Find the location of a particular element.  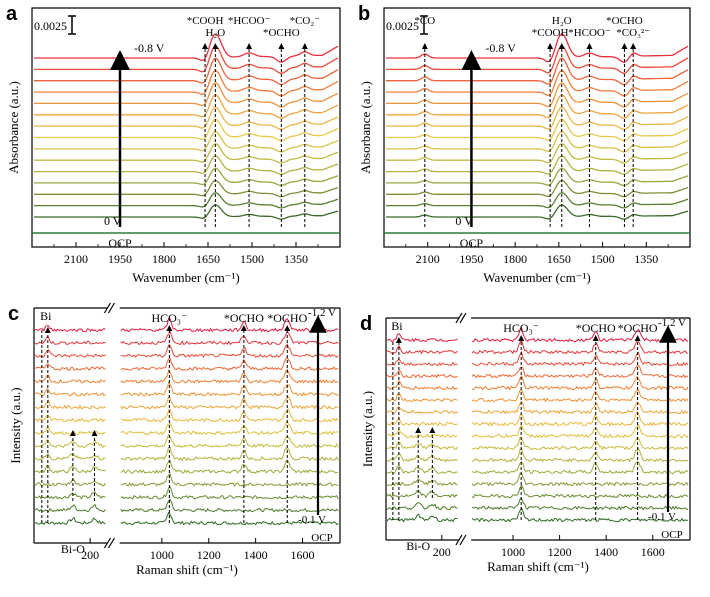

x-tick-label: 2100 is located at coordinates (428, 259).